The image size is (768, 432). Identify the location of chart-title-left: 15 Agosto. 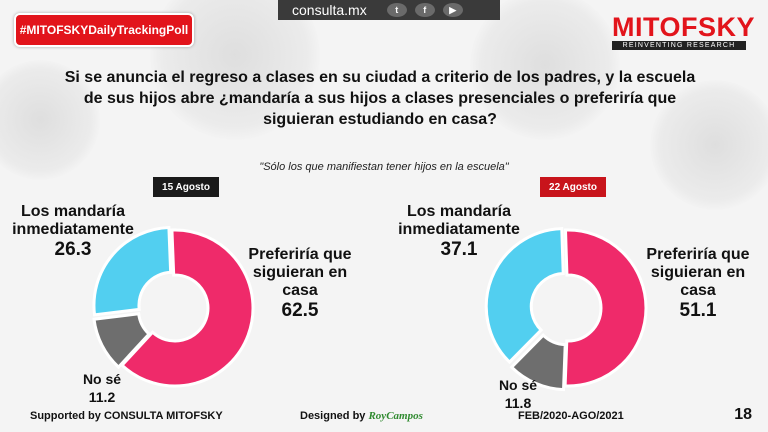
(186, 187).